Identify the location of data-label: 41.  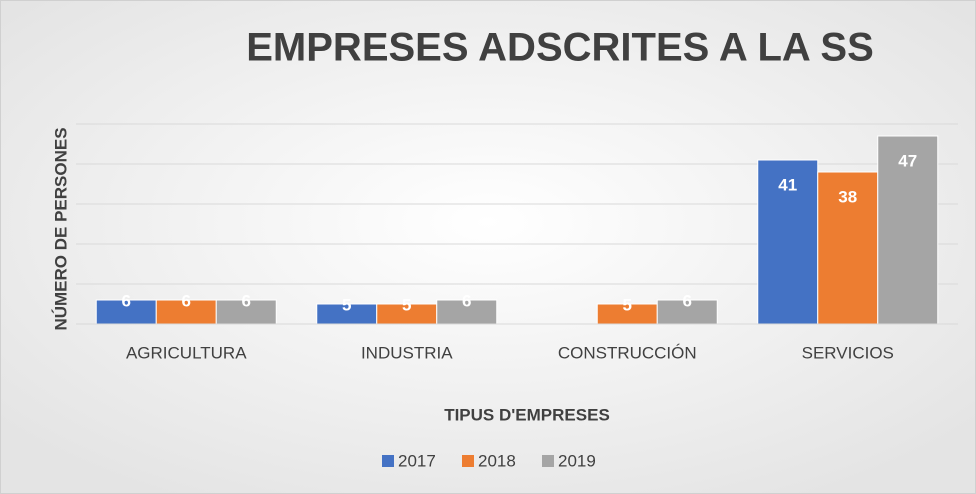
(787, 184).